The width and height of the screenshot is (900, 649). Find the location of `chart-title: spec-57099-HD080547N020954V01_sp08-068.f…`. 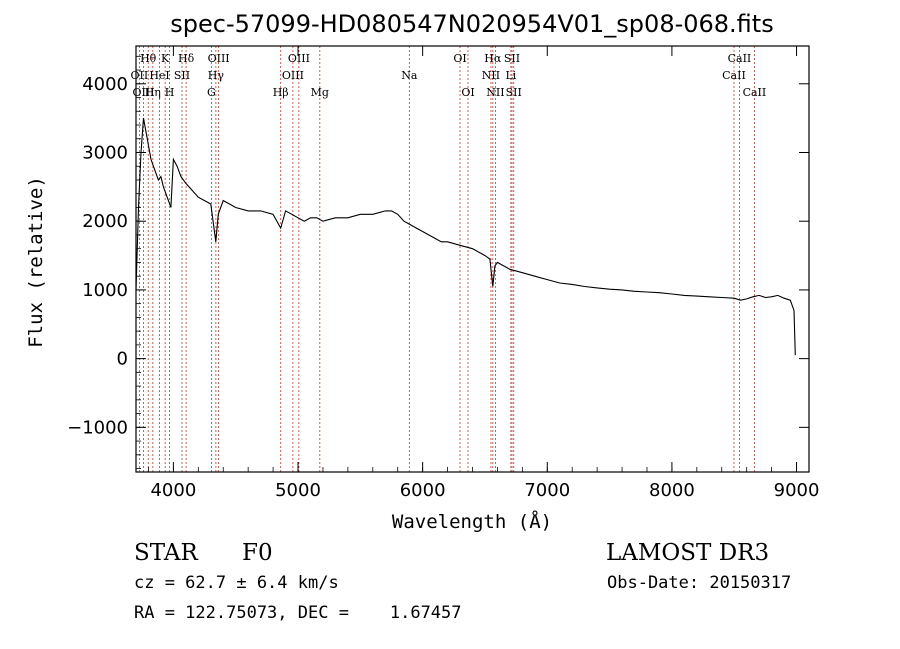

chart-title: spec-57099-HD080547N020954V01_sp08-068.f… is located at coordinates (471, 24).